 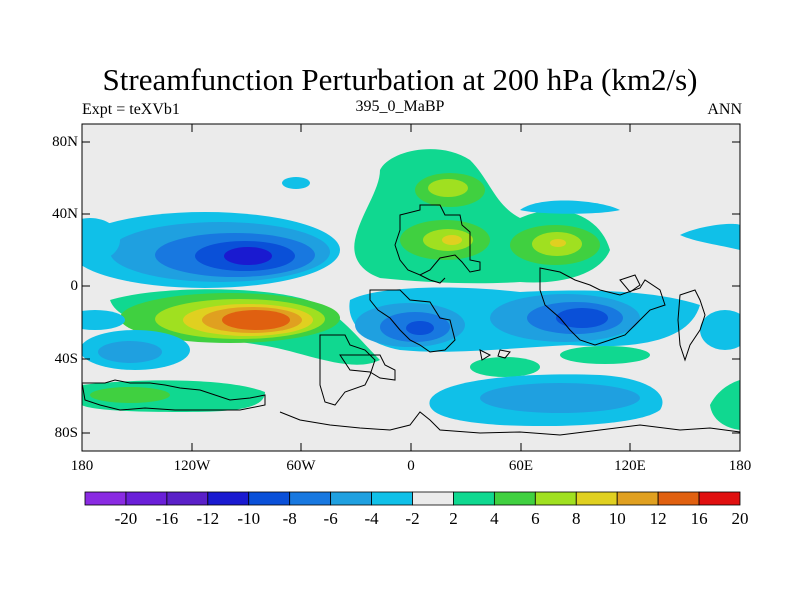 What do you see at coordinates (535, 518) in the screenshot?
I see `colorbar-label: 6` at bounding box center [535, 518].